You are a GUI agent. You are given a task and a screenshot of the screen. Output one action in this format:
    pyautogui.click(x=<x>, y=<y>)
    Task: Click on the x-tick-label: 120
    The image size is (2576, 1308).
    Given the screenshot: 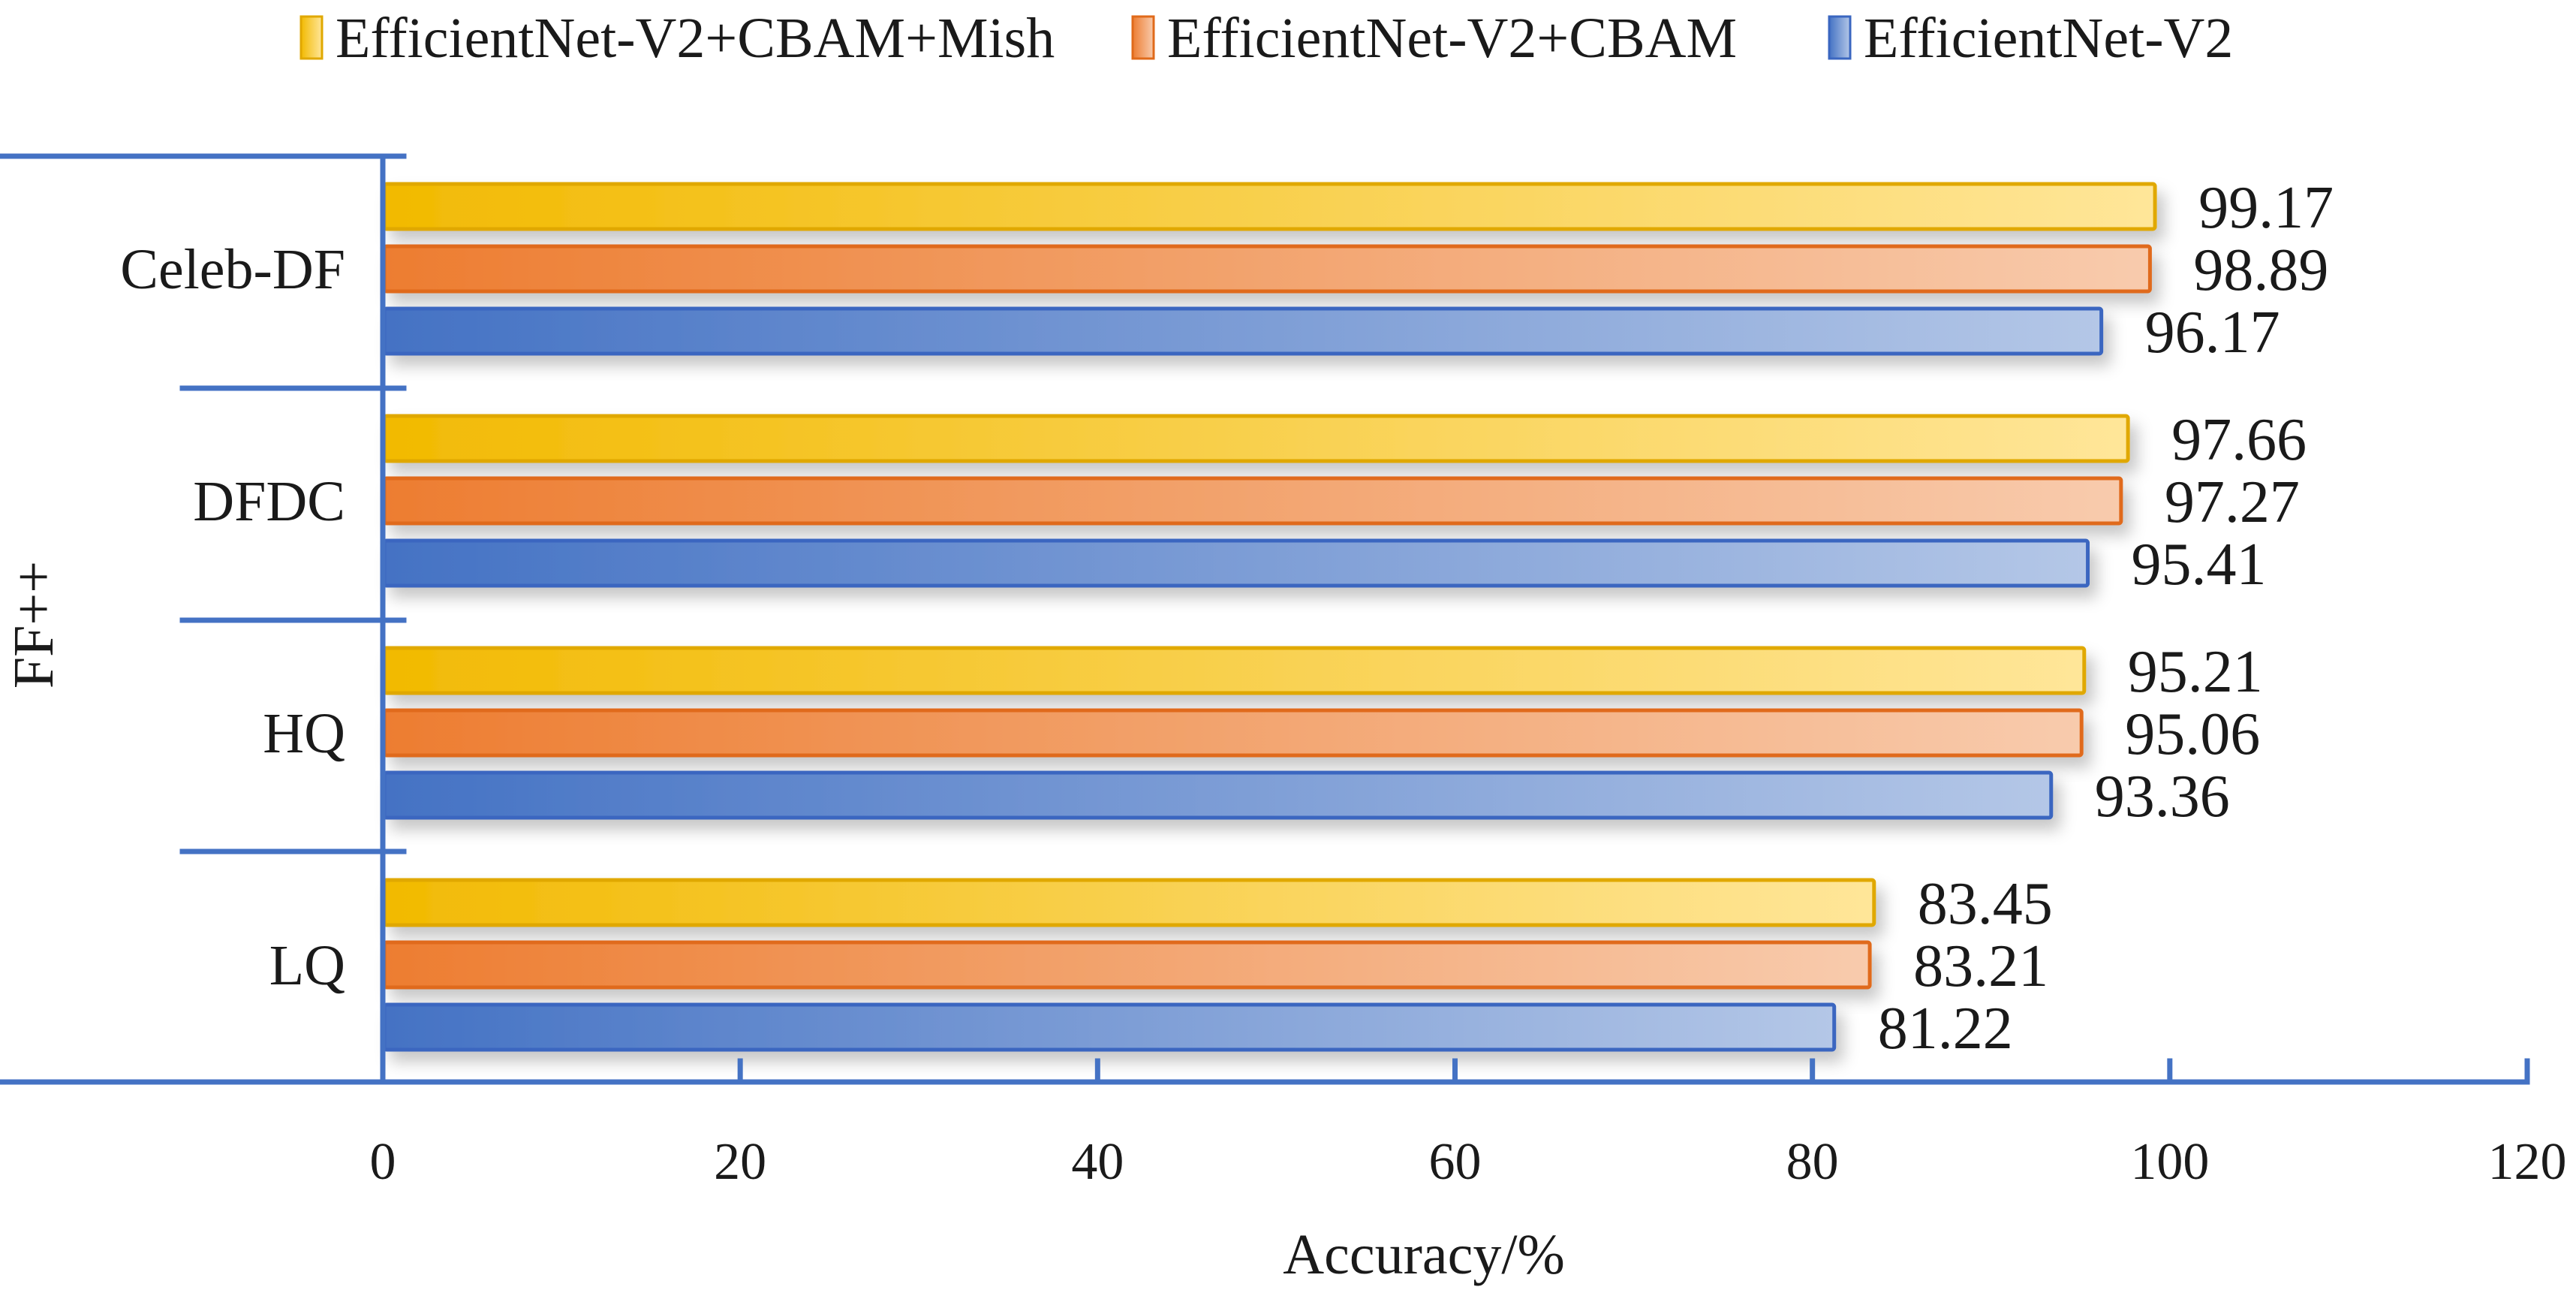 What is the action you would take?
    pyautogui.click(x=2527, y=1162)
    